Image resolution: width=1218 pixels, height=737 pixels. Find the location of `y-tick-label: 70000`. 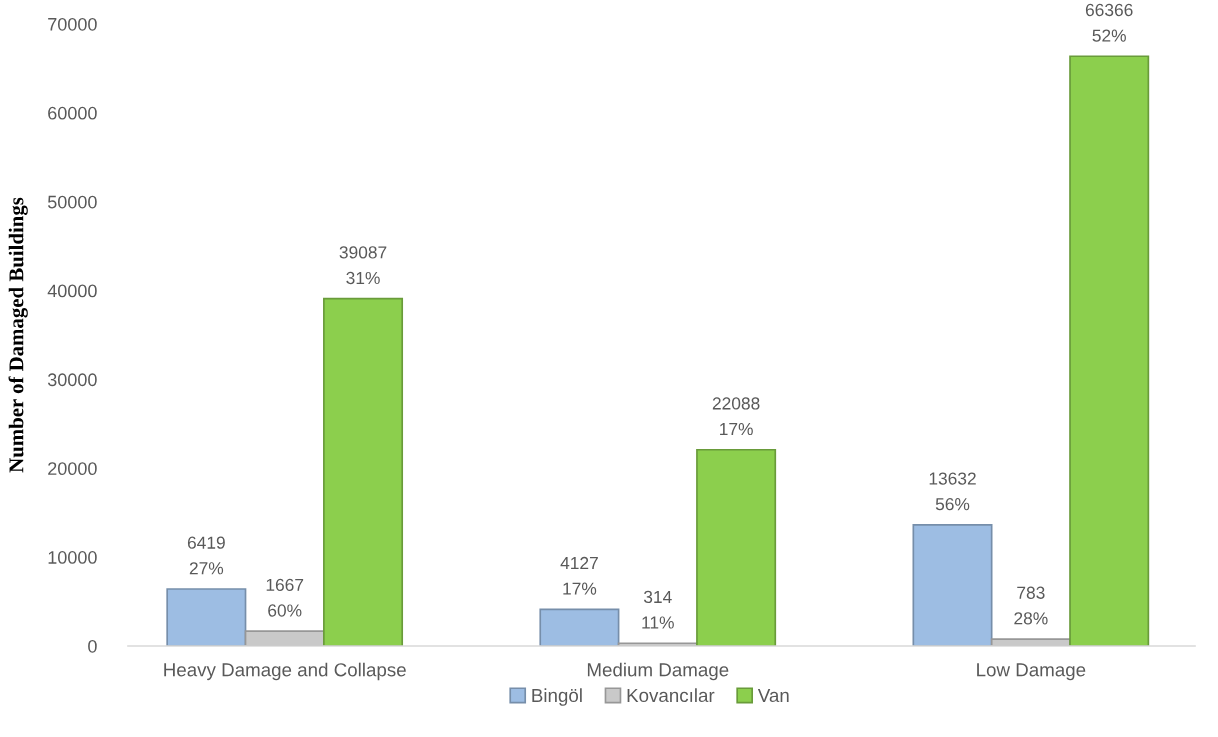

y-tick-label: 70000 is located at coordinates (72, 24).